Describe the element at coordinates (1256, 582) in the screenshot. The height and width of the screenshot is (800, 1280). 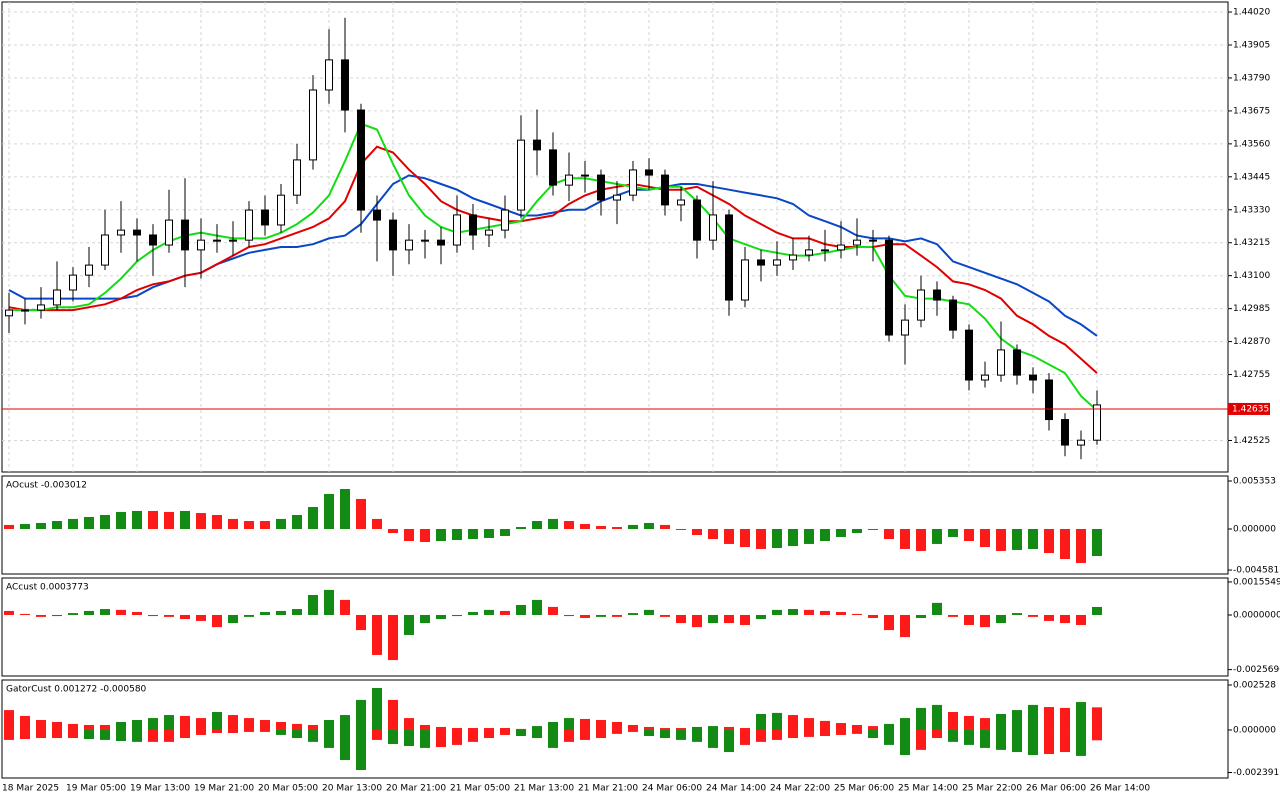
I see `y-tick-label: 0.0015549` at that location.